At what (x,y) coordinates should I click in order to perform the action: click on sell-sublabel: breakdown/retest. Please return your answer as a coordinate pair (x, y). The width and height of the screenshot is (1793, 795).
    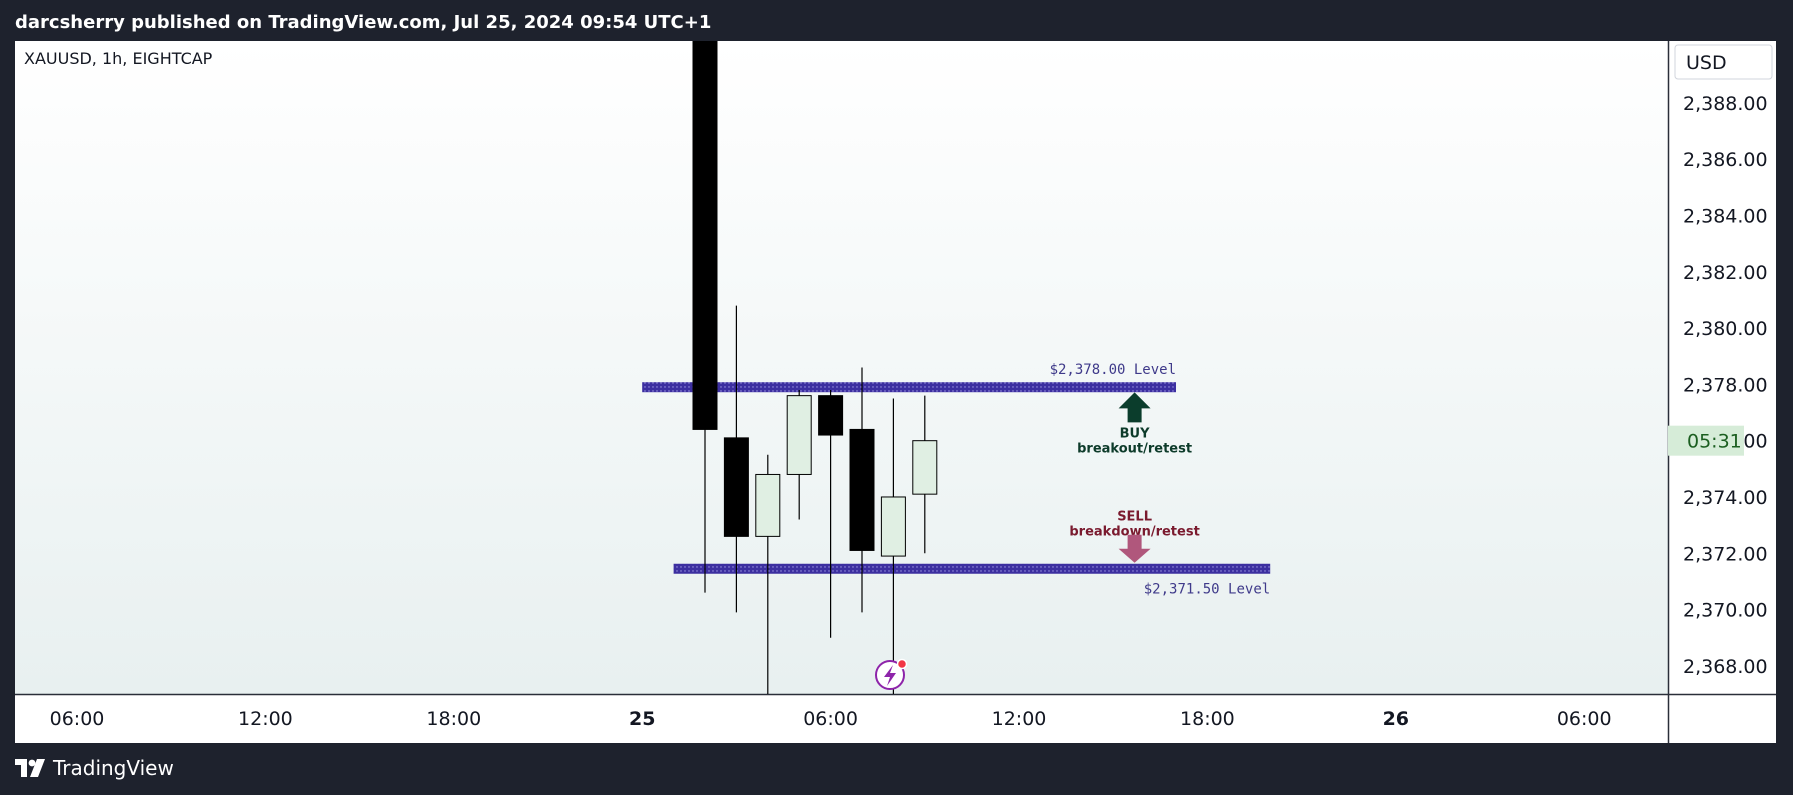
    Looking at the image, I should click on (1134, 532).